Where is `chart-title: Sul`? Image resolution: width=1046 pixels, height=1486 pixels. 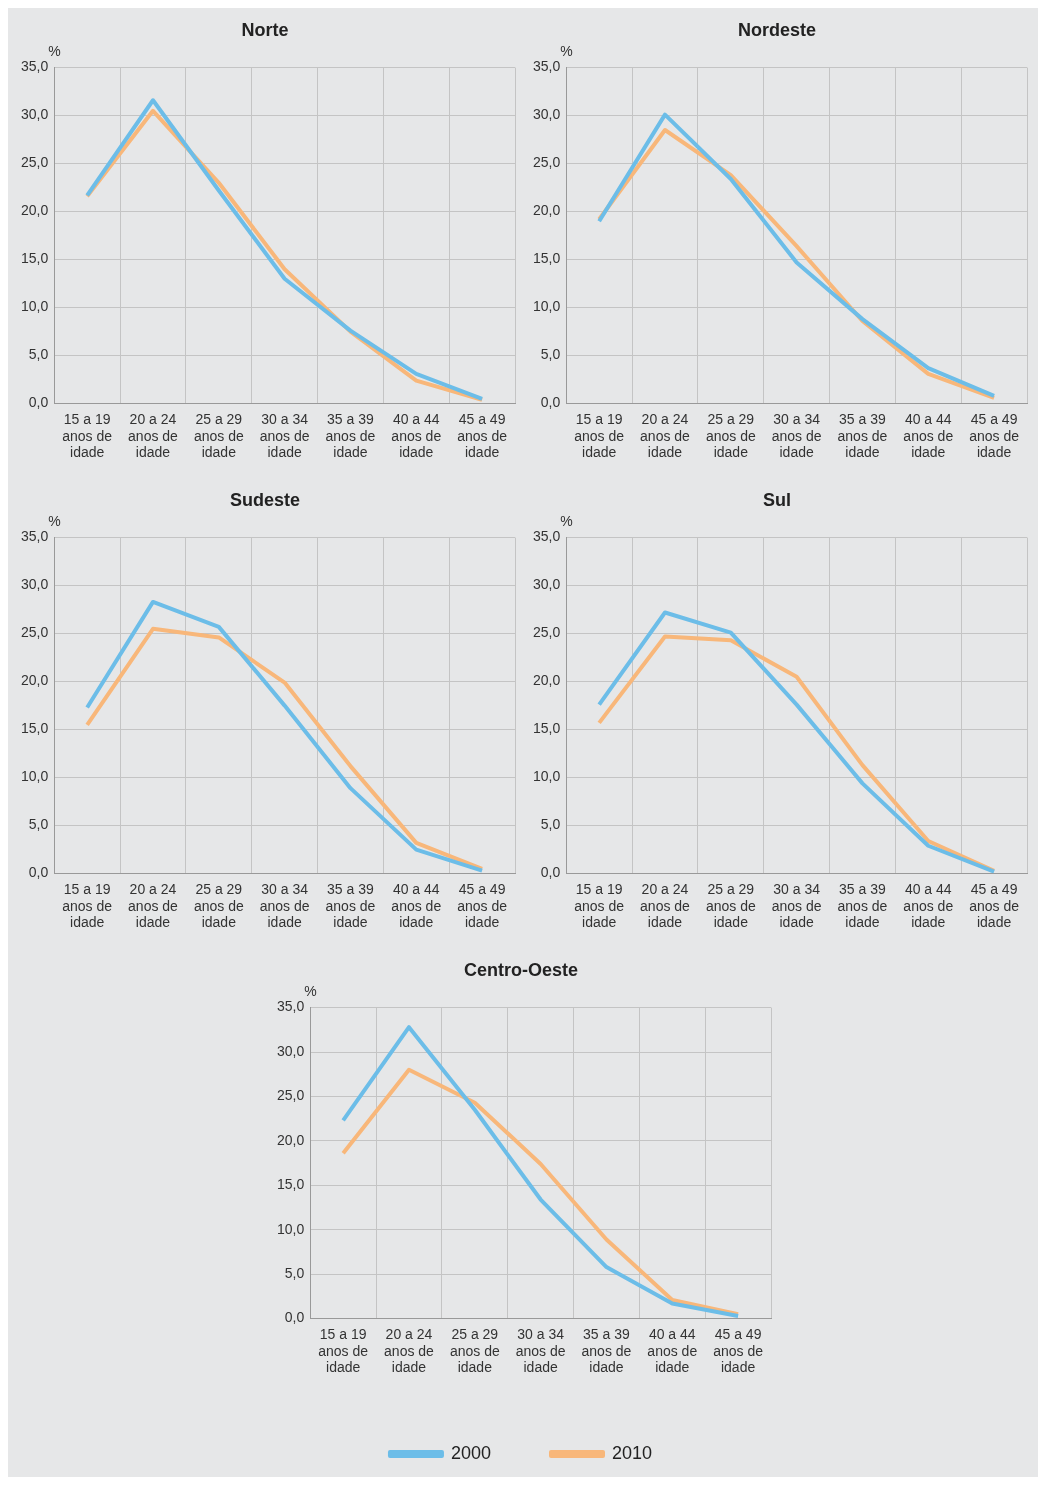 chart-title: Sul is located at coordinates (777, 499).